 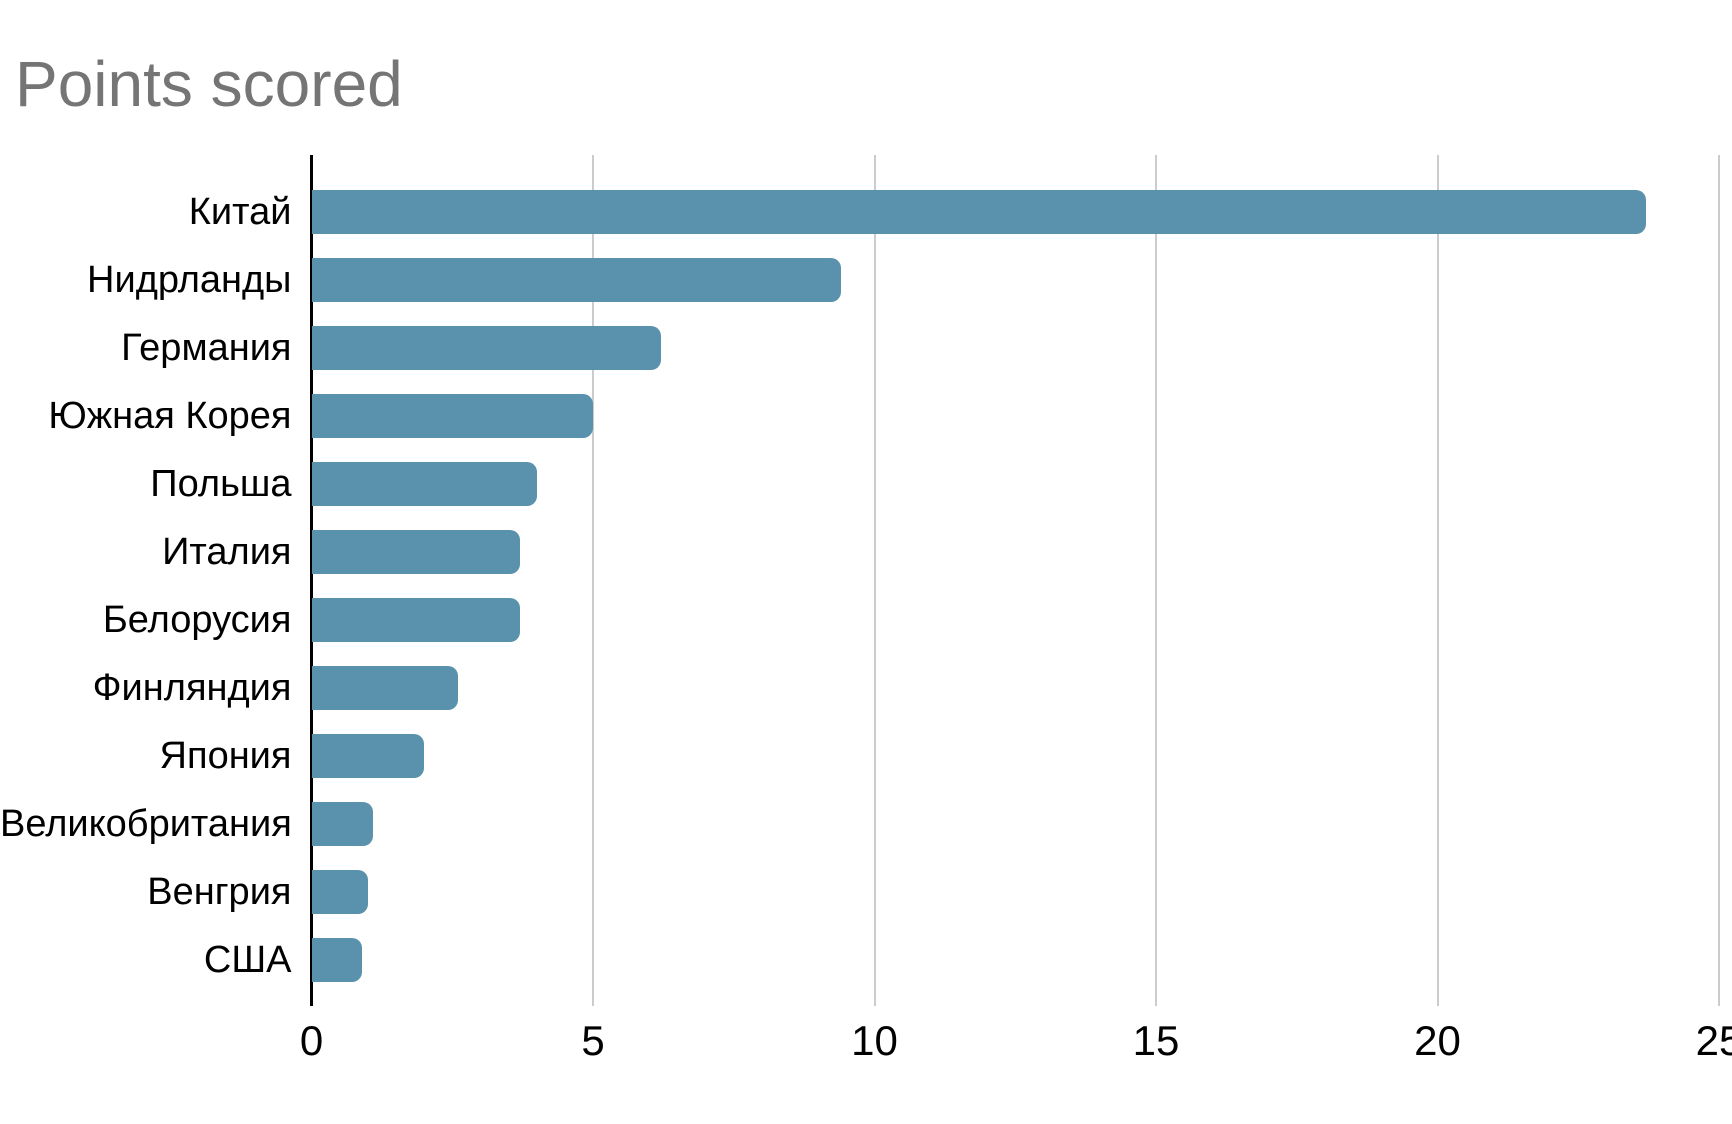 I want to click on x-tick-label: 5, so click(x=593, y=1040).